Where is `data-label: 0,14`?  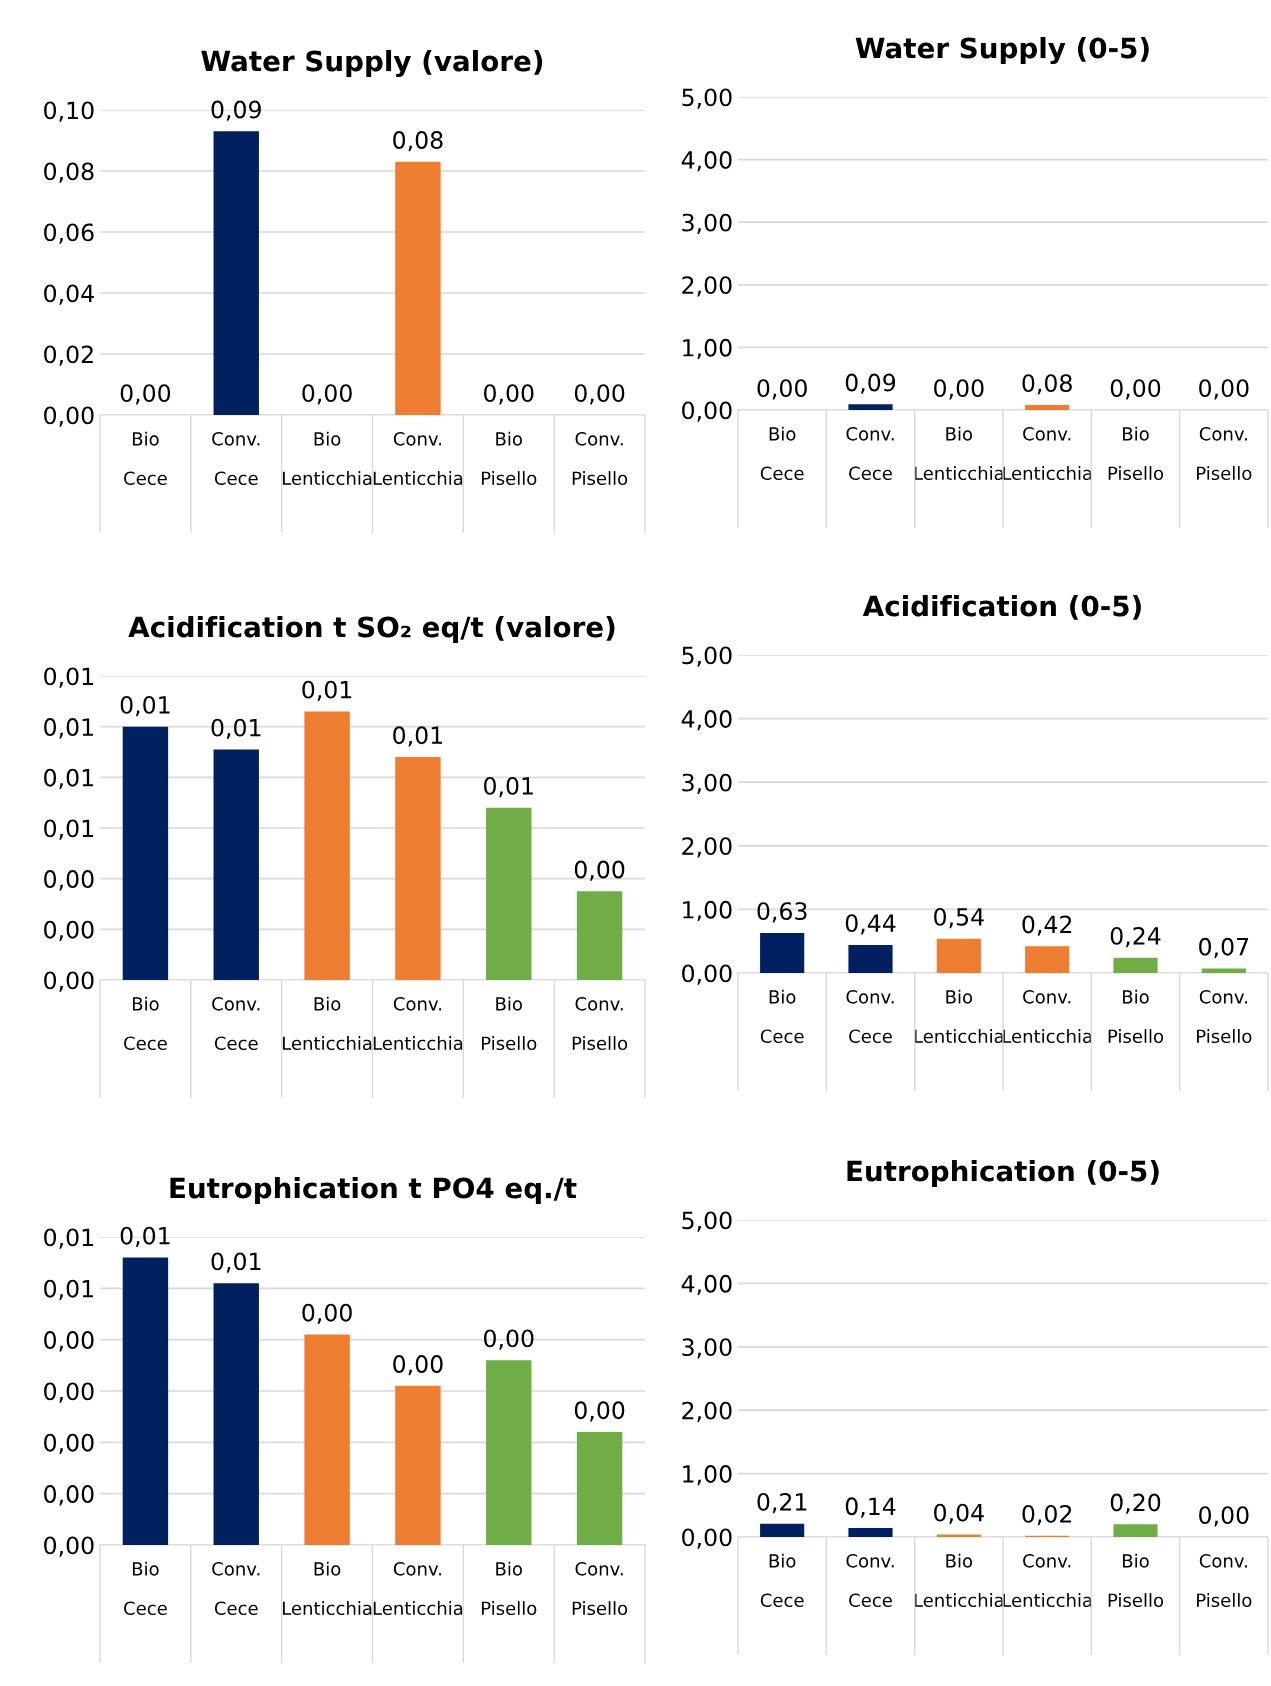 data-label: 0,14 is located at coordinates (870, 1507).